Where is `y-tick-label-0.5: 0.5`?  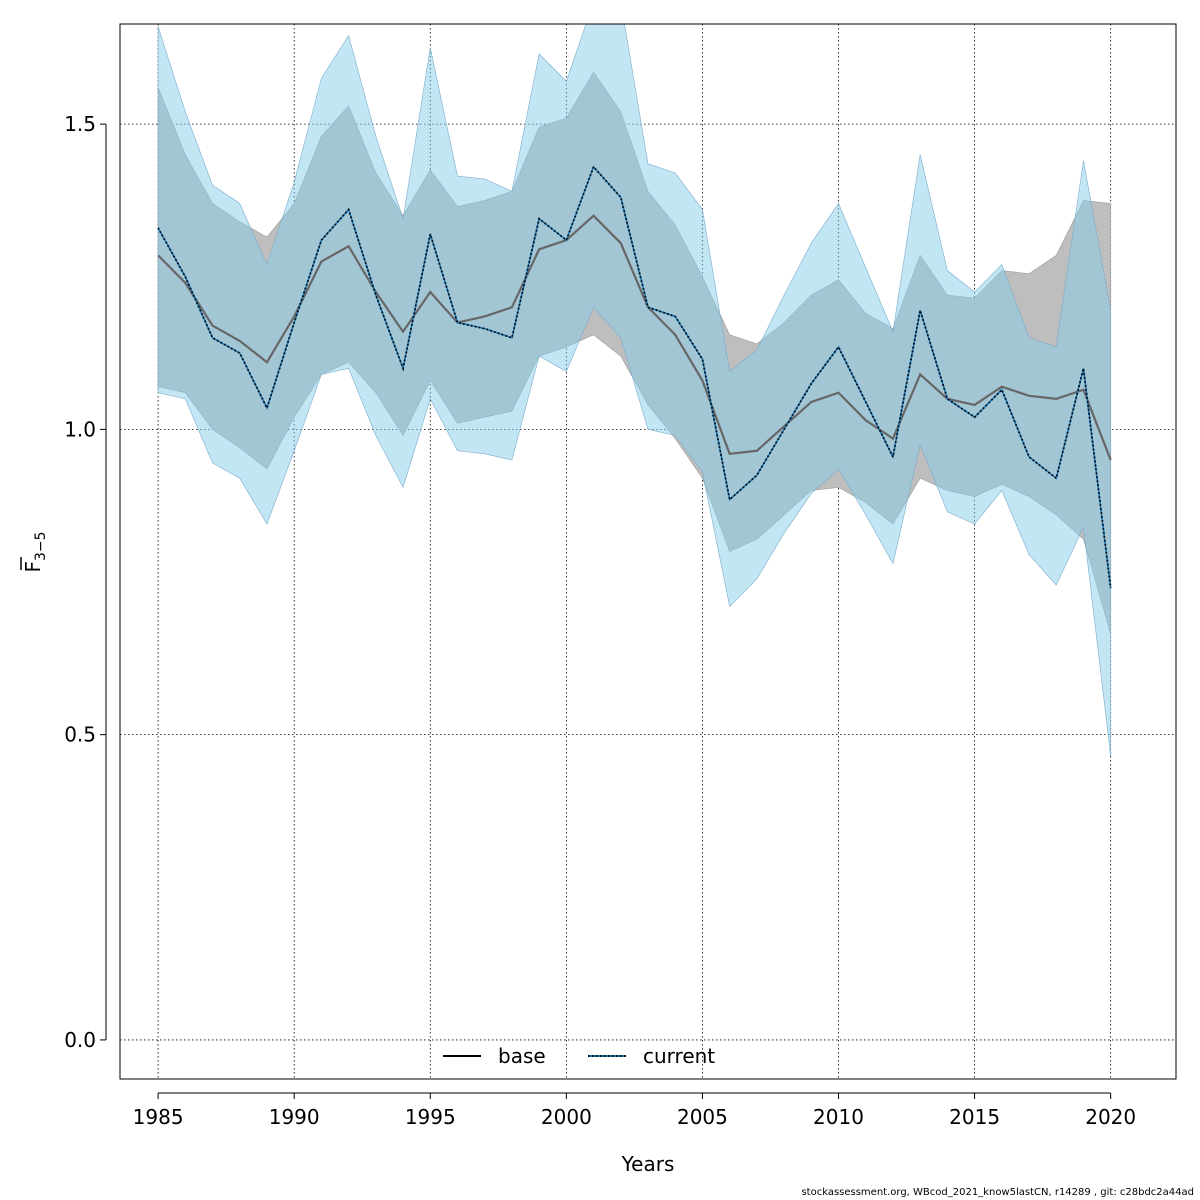 y-tick-label-0.5: 0.5 is located at coordinates (80, 735).